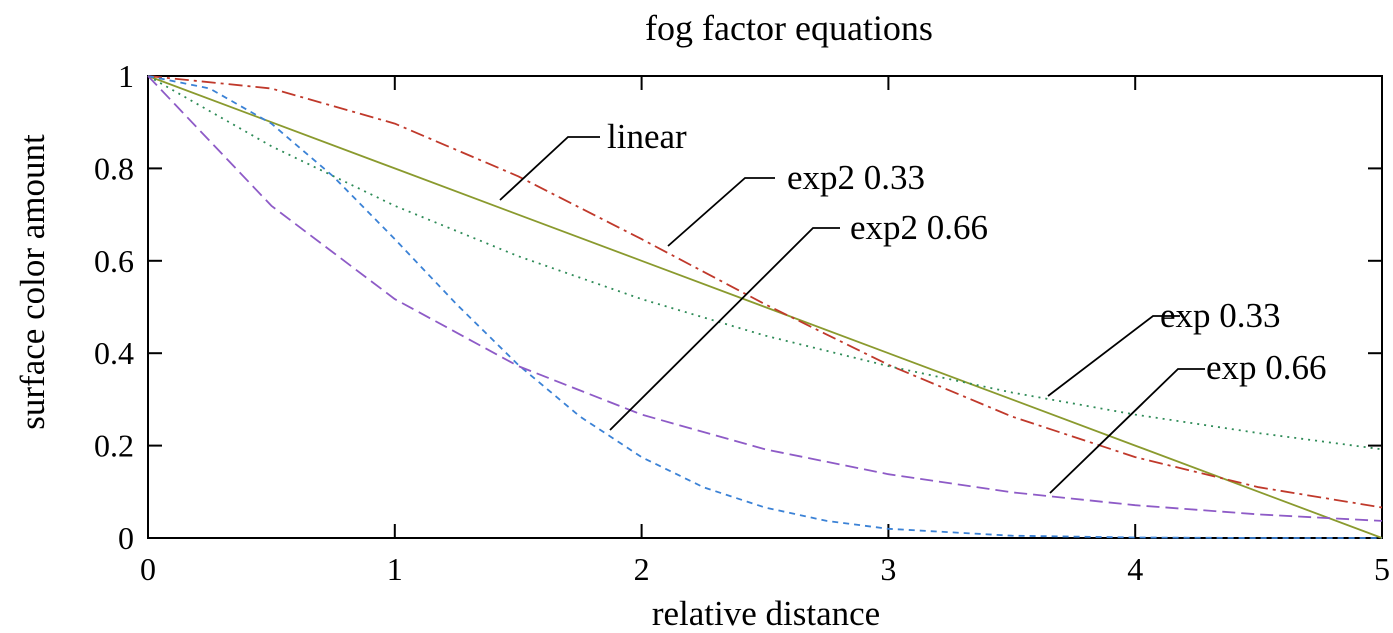 The image size is (1393, 633). I want to click on series-label-exp-0-66: exp 0.66, so click(1266, 367).